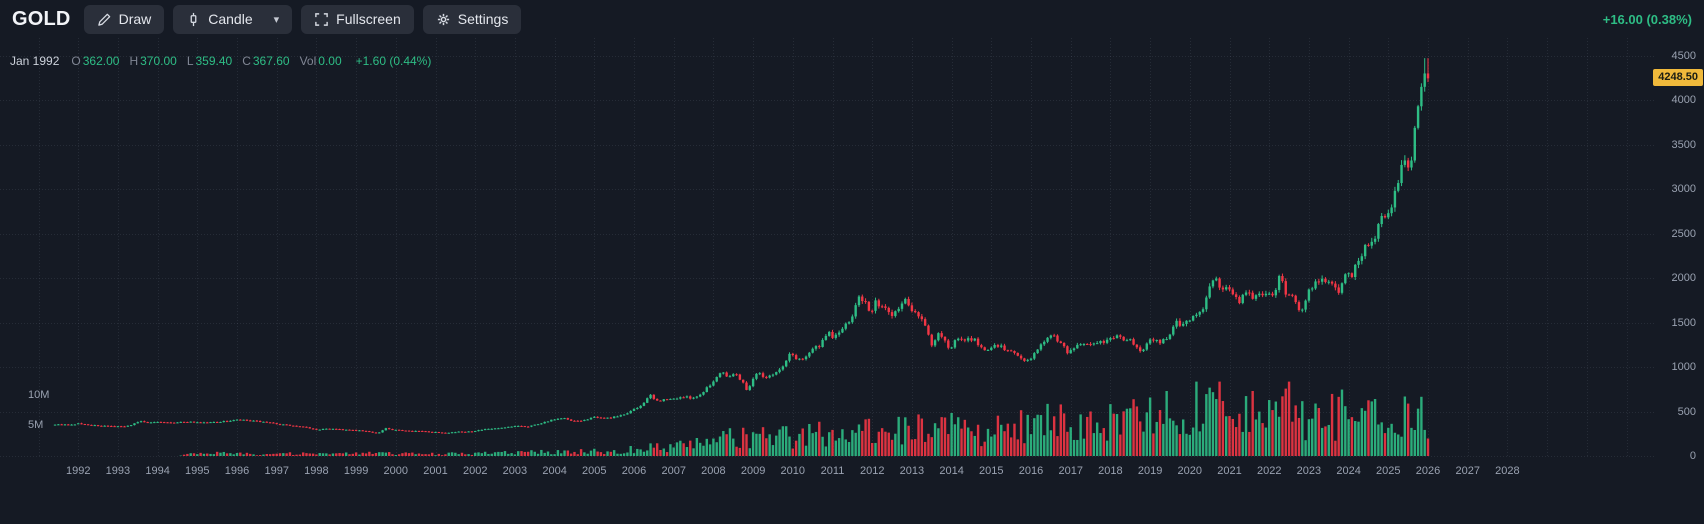  Describe the element at coordinates (316, 471) in the screenshot. I see `time-tick-label: 1998` at that location.